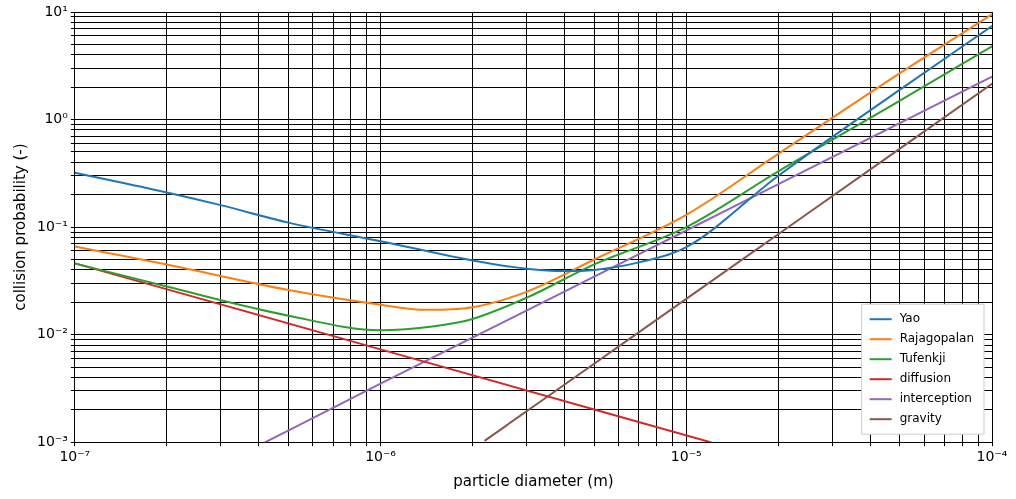  What do you see at coordinates (686, 456) in the screenshot?
I see `x-tick-label: 10⁻⁵` at bounding box center [686, 456].